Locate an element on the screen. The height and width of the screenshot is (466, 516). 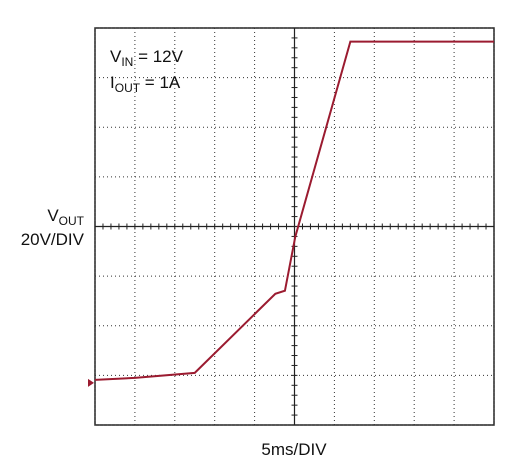
annotation: VIN = 12V is located at coordinates (147, 58).